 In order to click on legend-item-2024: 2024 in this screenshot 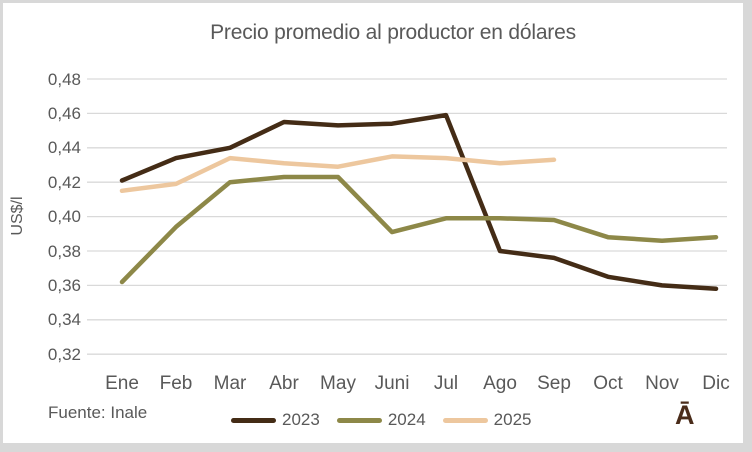, I will do `click(381, 420)`.